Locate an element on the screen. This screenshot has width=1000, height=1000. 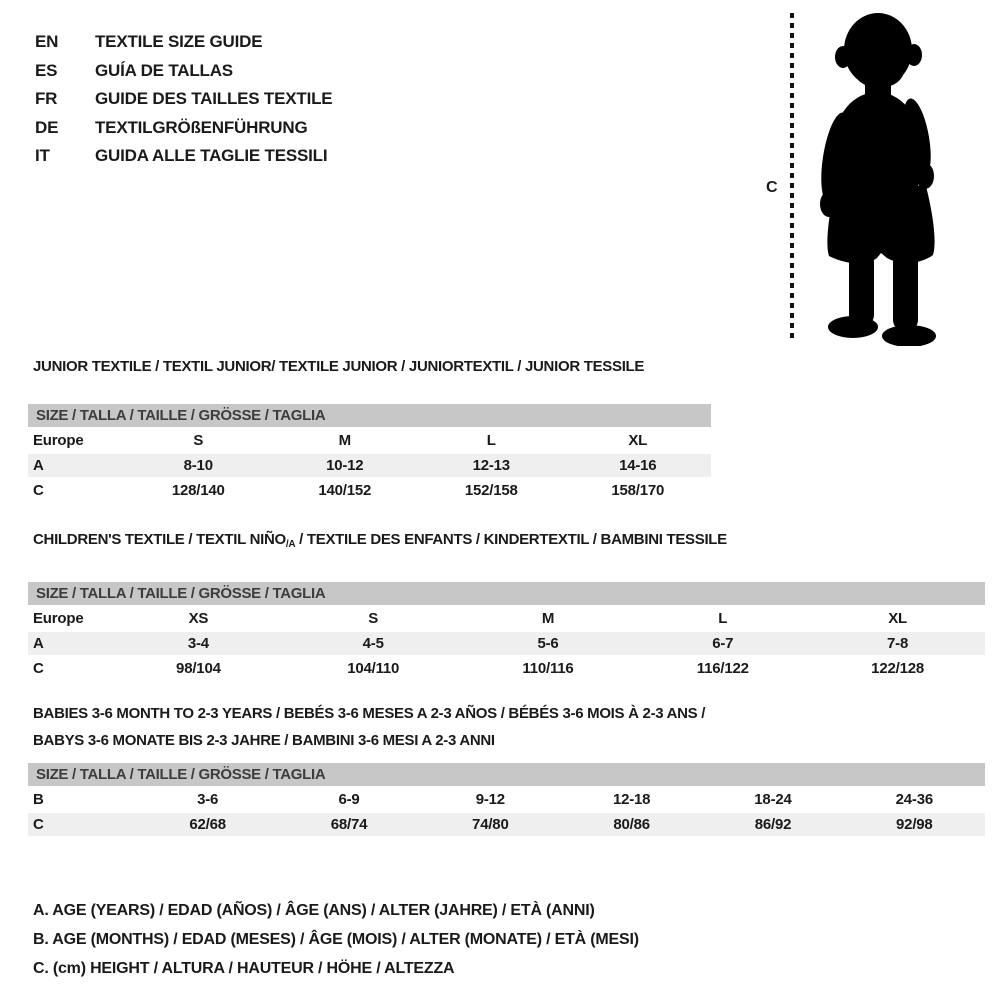
language-row: FR GUIDE DES TAILLES TEXTILE is located at coordinates (184, 99).